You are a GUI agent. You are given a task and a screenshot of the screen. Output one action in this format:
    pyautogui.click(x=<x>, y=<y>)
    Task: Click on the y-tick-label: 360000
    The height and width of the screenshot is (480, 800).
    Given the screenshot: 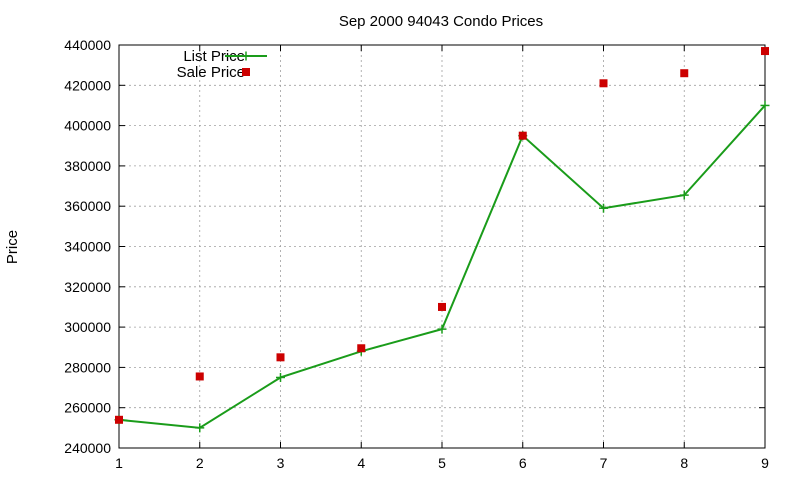 What is the action you would take?
    pyautogui.click(x=87, y=206)
    